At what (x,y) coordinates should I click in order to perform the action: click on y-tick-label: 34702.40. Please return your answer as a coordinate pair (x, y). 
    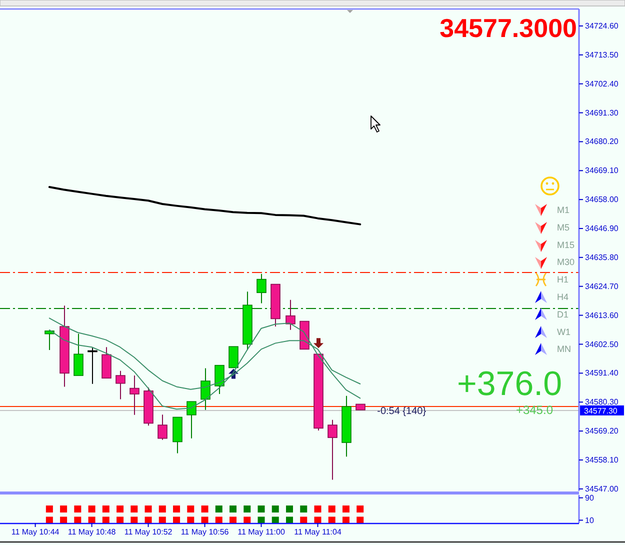
    Looking at the image, I should click on (602, 83).